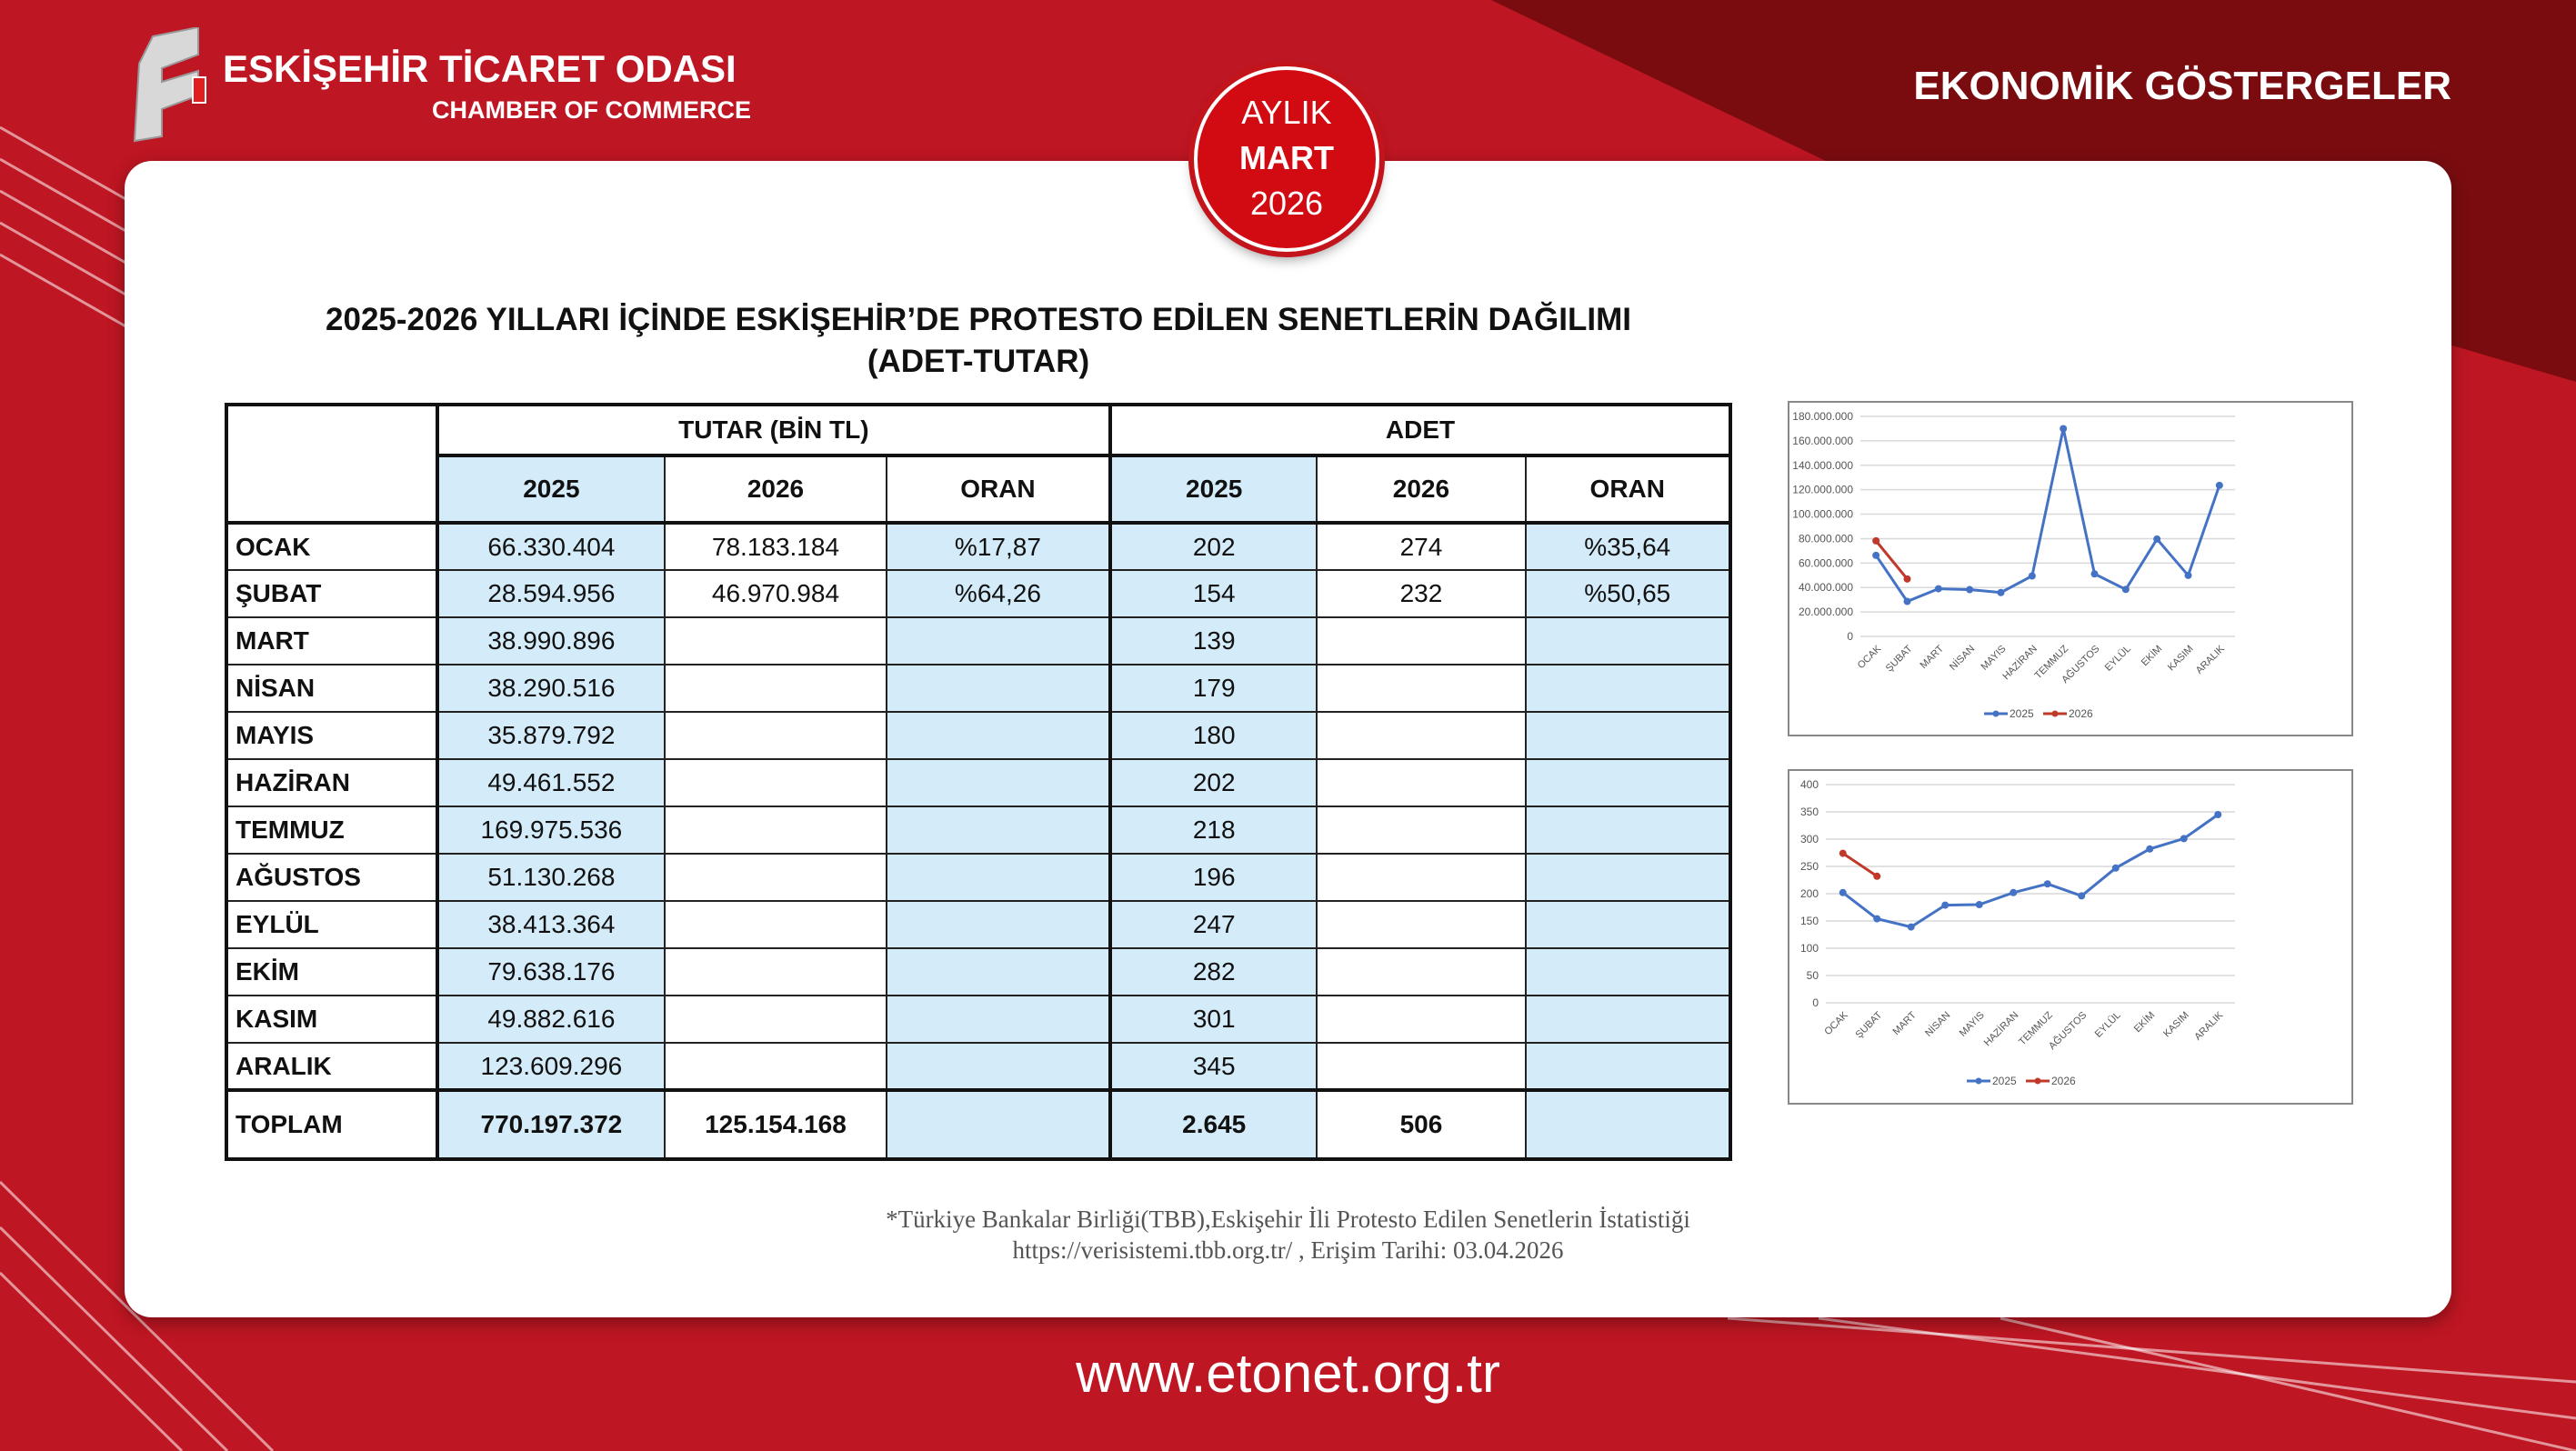  Describe the element at coordinates (332, 877) in the screenshot. I see `month-cell: AĞUSTOS` at that location.